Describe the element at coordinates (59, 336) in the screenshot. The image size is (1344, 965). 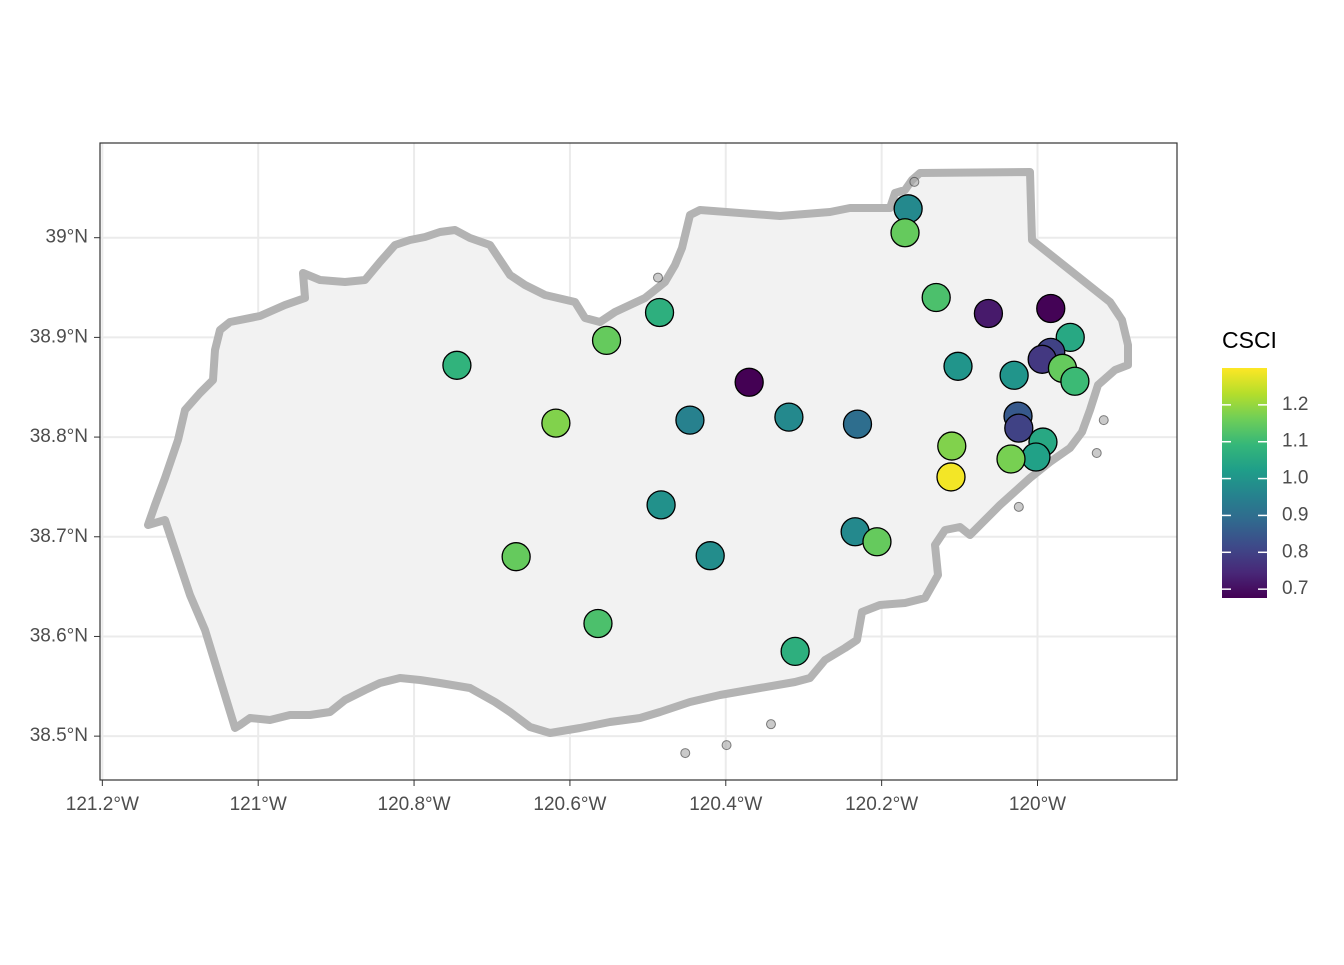
I see `y-tick-label: 38.9°N` at that location.